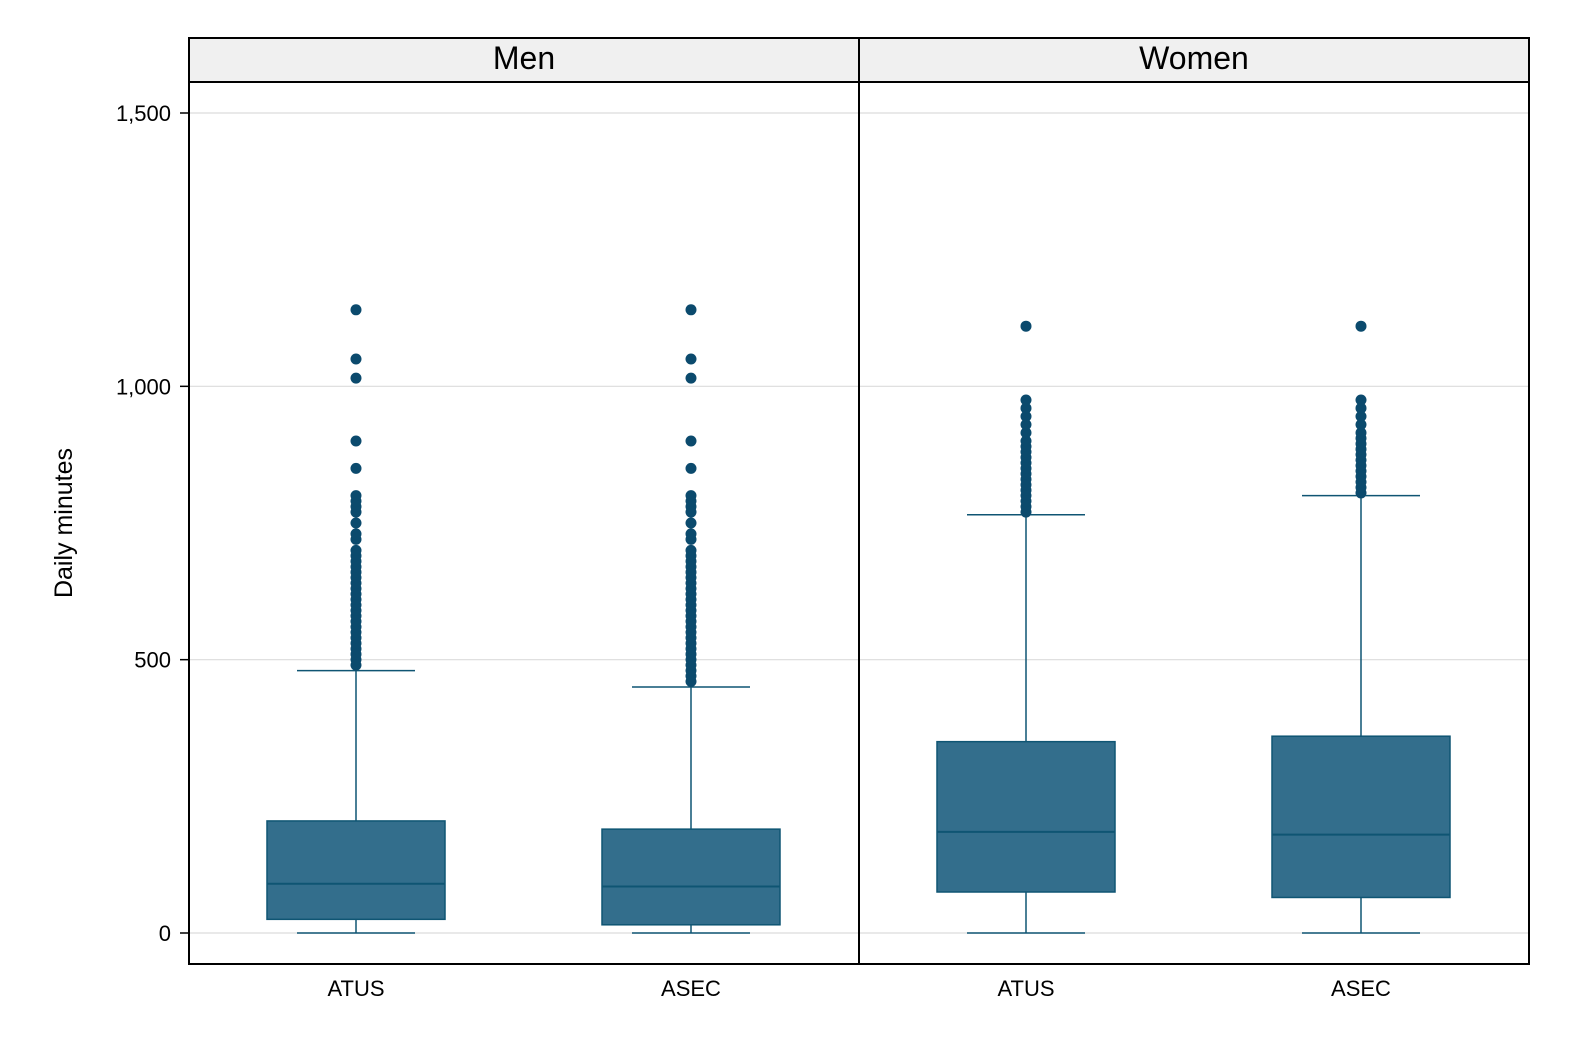 The image size is (1572, 1048). What do you see at coordinates (64, 523) in the screenshot?
I see `y-axis-title: Daily minutes` at bounding box center [64, 523].